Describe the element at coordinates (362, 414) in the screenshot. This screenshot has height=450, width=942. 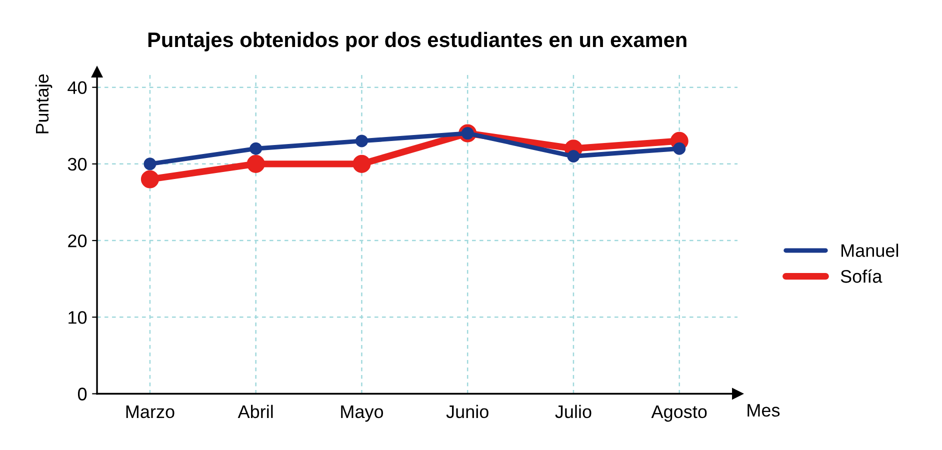
I see `x-tick-label: Mayo` at that location.